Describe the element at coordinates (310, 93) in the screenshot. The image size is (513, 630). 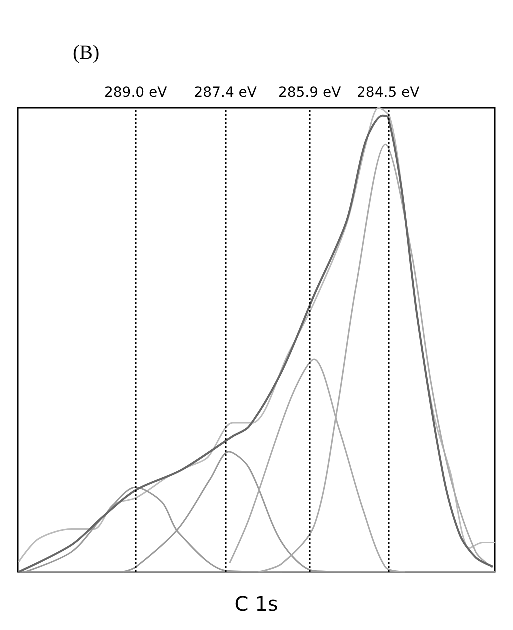
I see `x-tick-label: 285.9 eV` at that location.